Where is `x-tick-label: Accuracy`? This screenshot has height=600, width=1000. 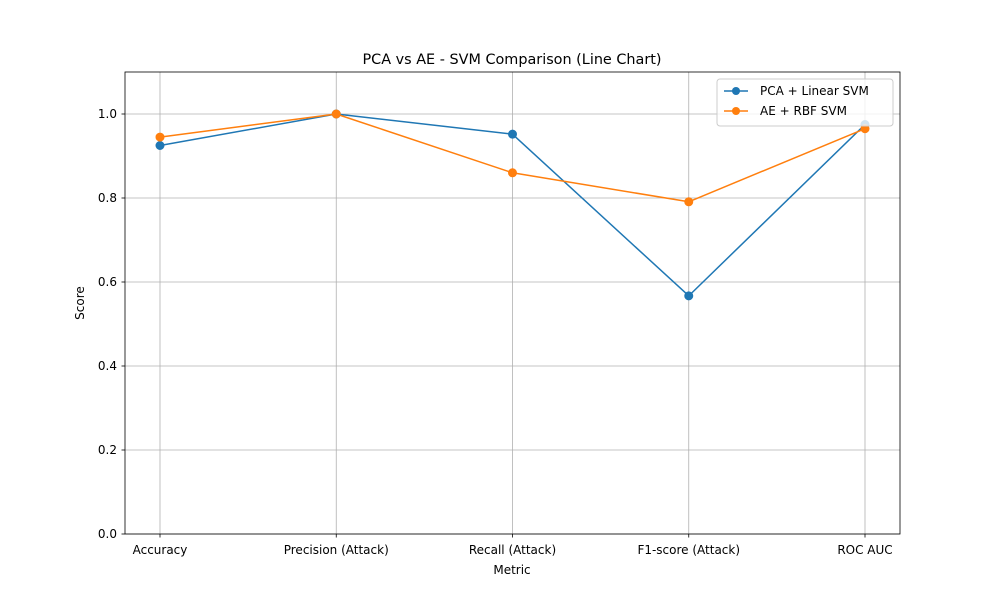
x-tick-label: Accuracy is located at coordinates (160, 550).